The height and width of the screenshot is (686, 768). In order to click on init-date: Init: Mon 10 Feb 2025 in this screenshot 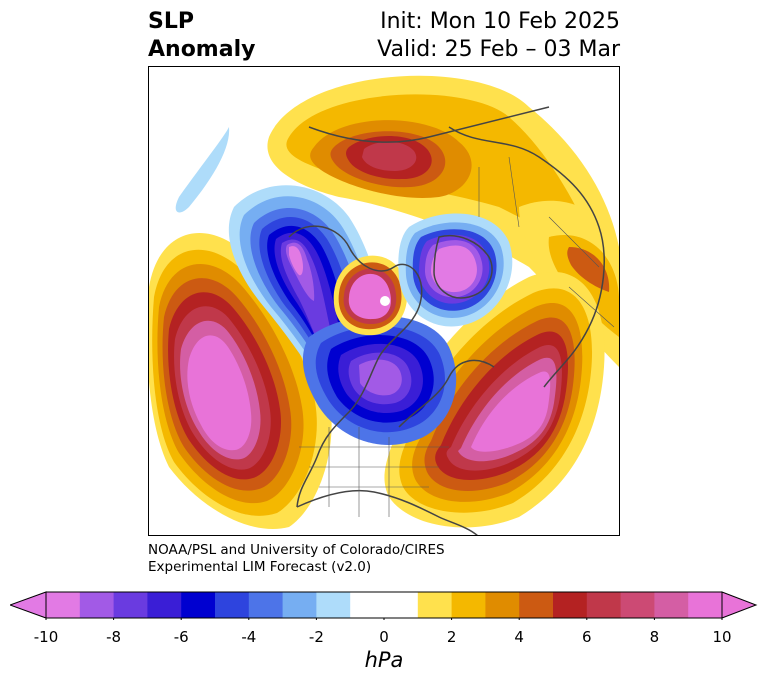, I will do `click(500, 21)`.